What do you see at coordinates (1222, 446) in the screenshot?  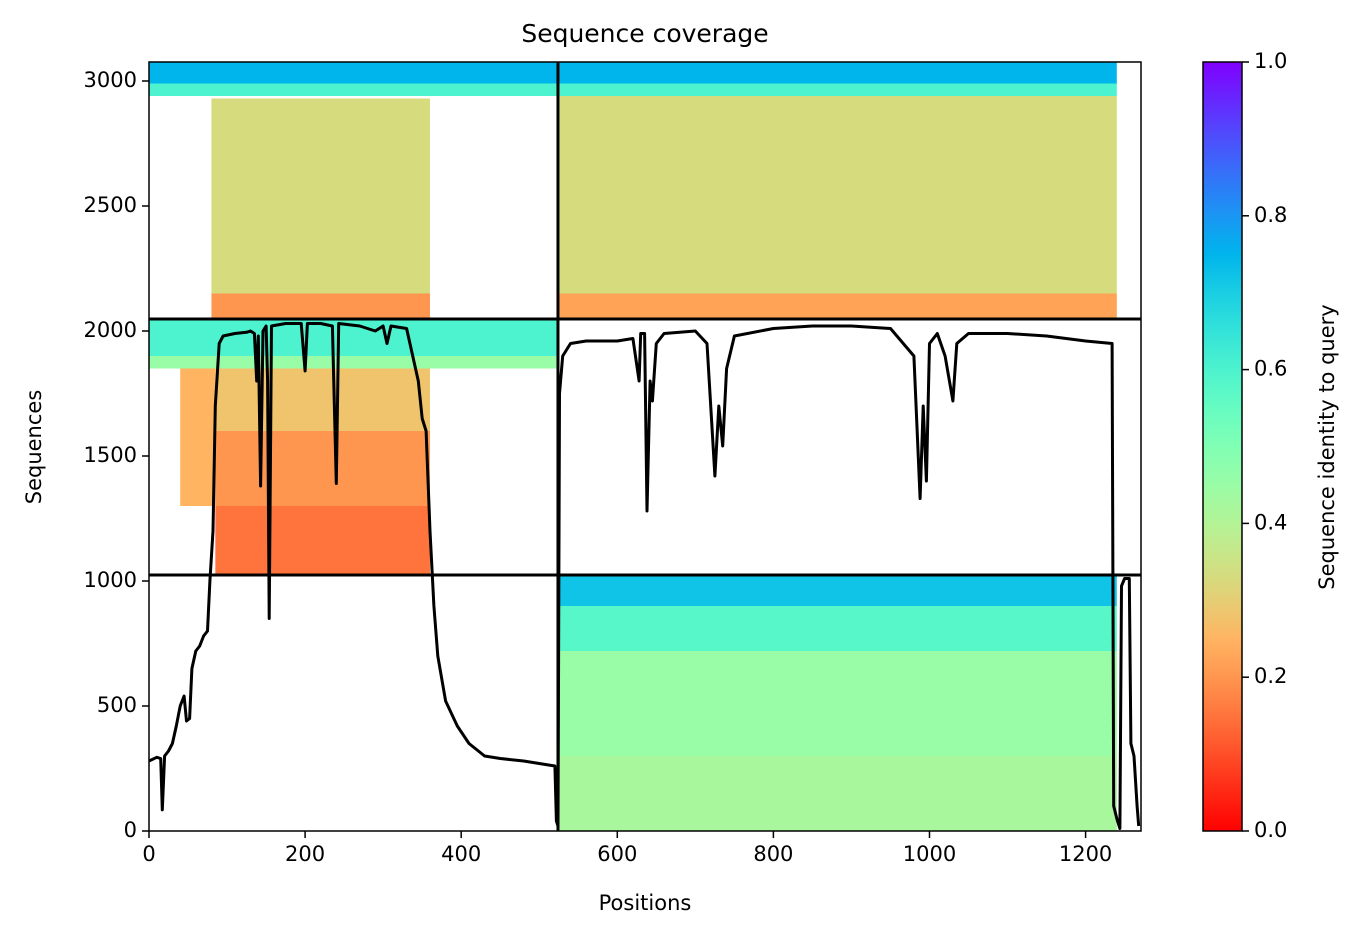 I see `colorbar` at bounding box center [1222, 446].